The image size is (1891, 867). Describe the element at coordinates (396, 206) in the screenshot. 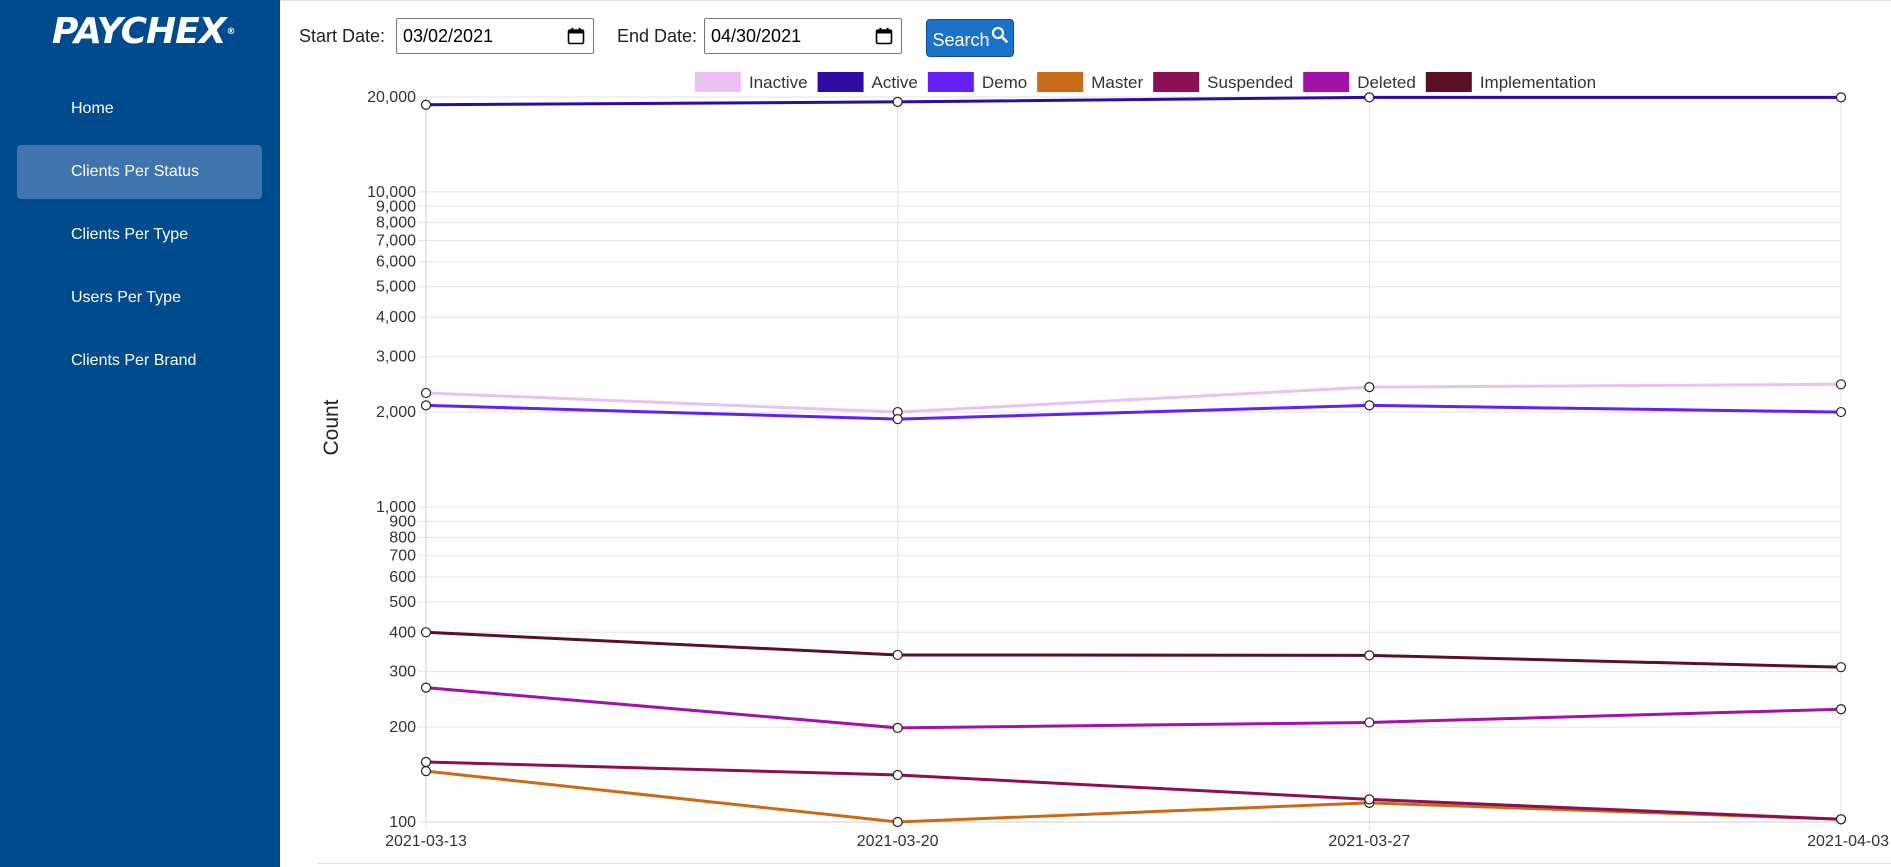

I see `y-tick-label: 9,000` at that location.